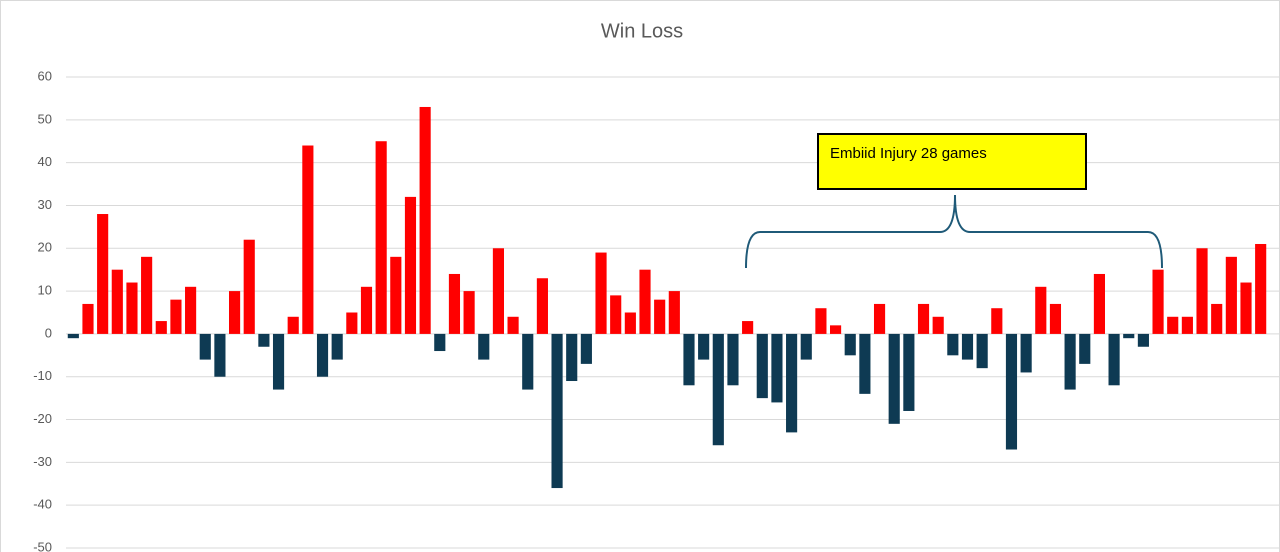 This screenshot has width=1280, height=552. I want to click on chart-title: Win Loss, so click(642, 31).